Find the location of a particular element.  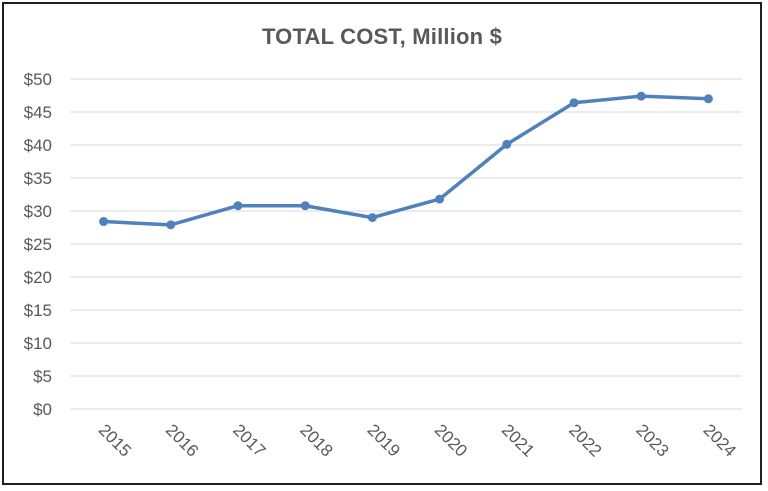

x-tick-label: 2020 is located at coordinates (451, 440).